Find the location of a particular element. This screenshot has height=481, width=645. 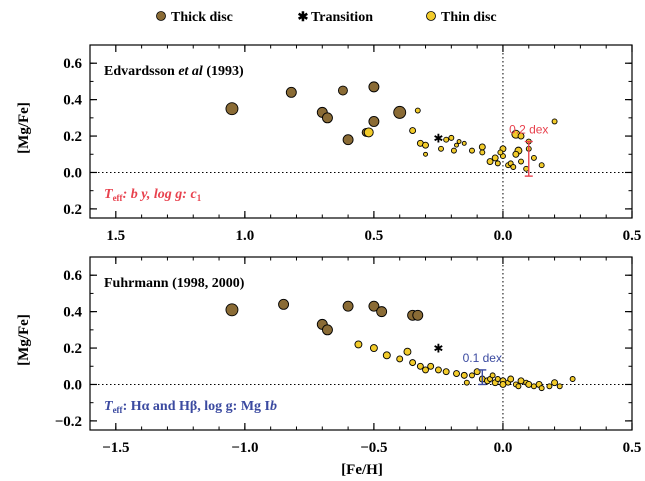

y-tick-label: −0.2 is located at coordinates (68, 422).